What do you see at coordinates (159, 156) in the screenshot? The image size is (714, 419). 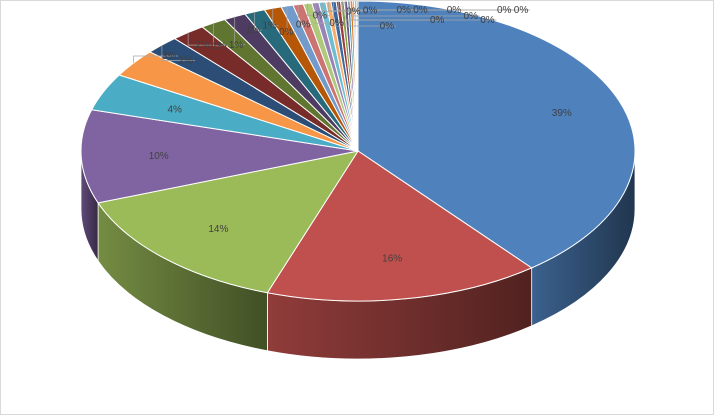 I see `data-label-4: 10%` at bounding box center [159, 156].